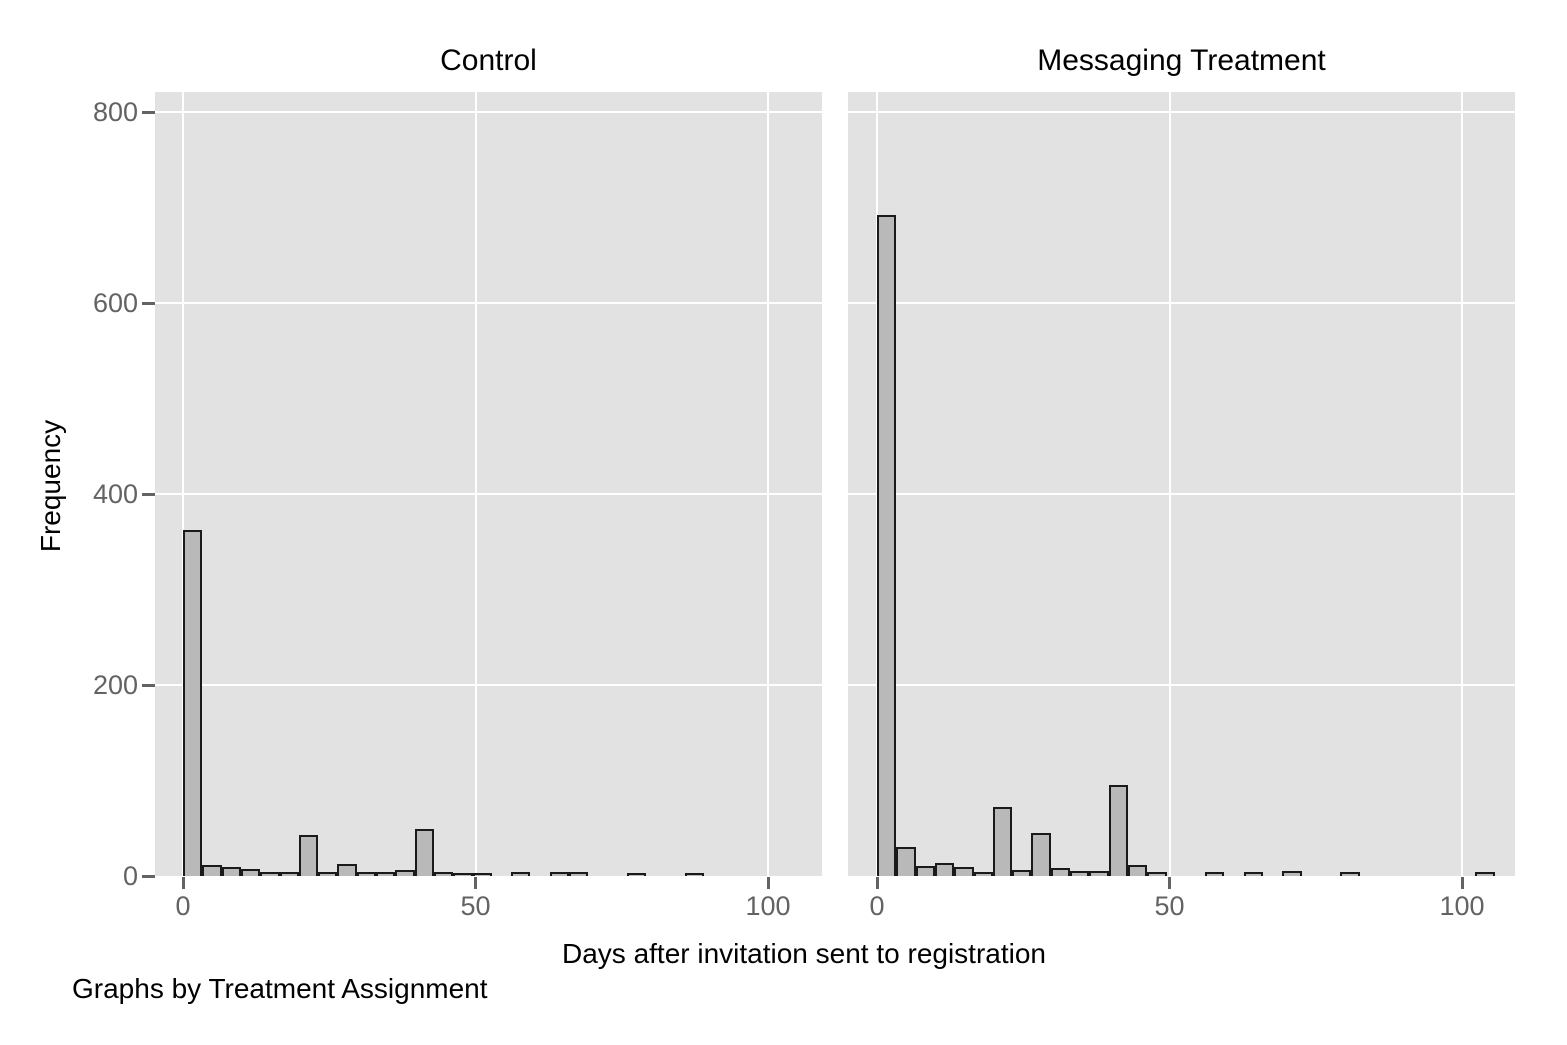 This screenshot has height=1045, width=1567. I want to click on panel-title-messaging-treatment: Messaging Treatment, so click(1181, 60).